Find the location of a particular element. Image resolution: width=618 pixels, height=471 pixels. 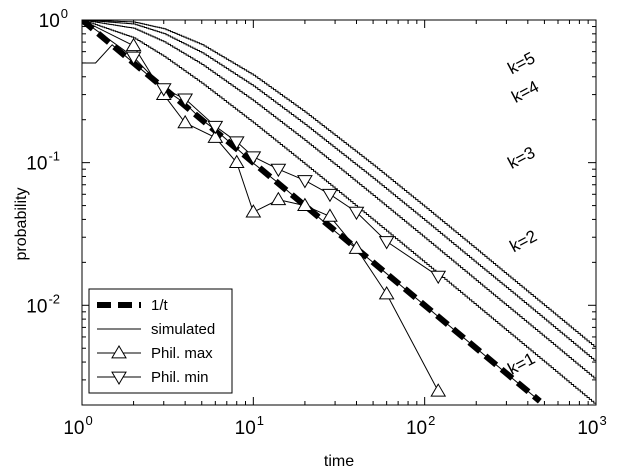

x-tick-label: 10⁰ is located at coordinates (77, 426).